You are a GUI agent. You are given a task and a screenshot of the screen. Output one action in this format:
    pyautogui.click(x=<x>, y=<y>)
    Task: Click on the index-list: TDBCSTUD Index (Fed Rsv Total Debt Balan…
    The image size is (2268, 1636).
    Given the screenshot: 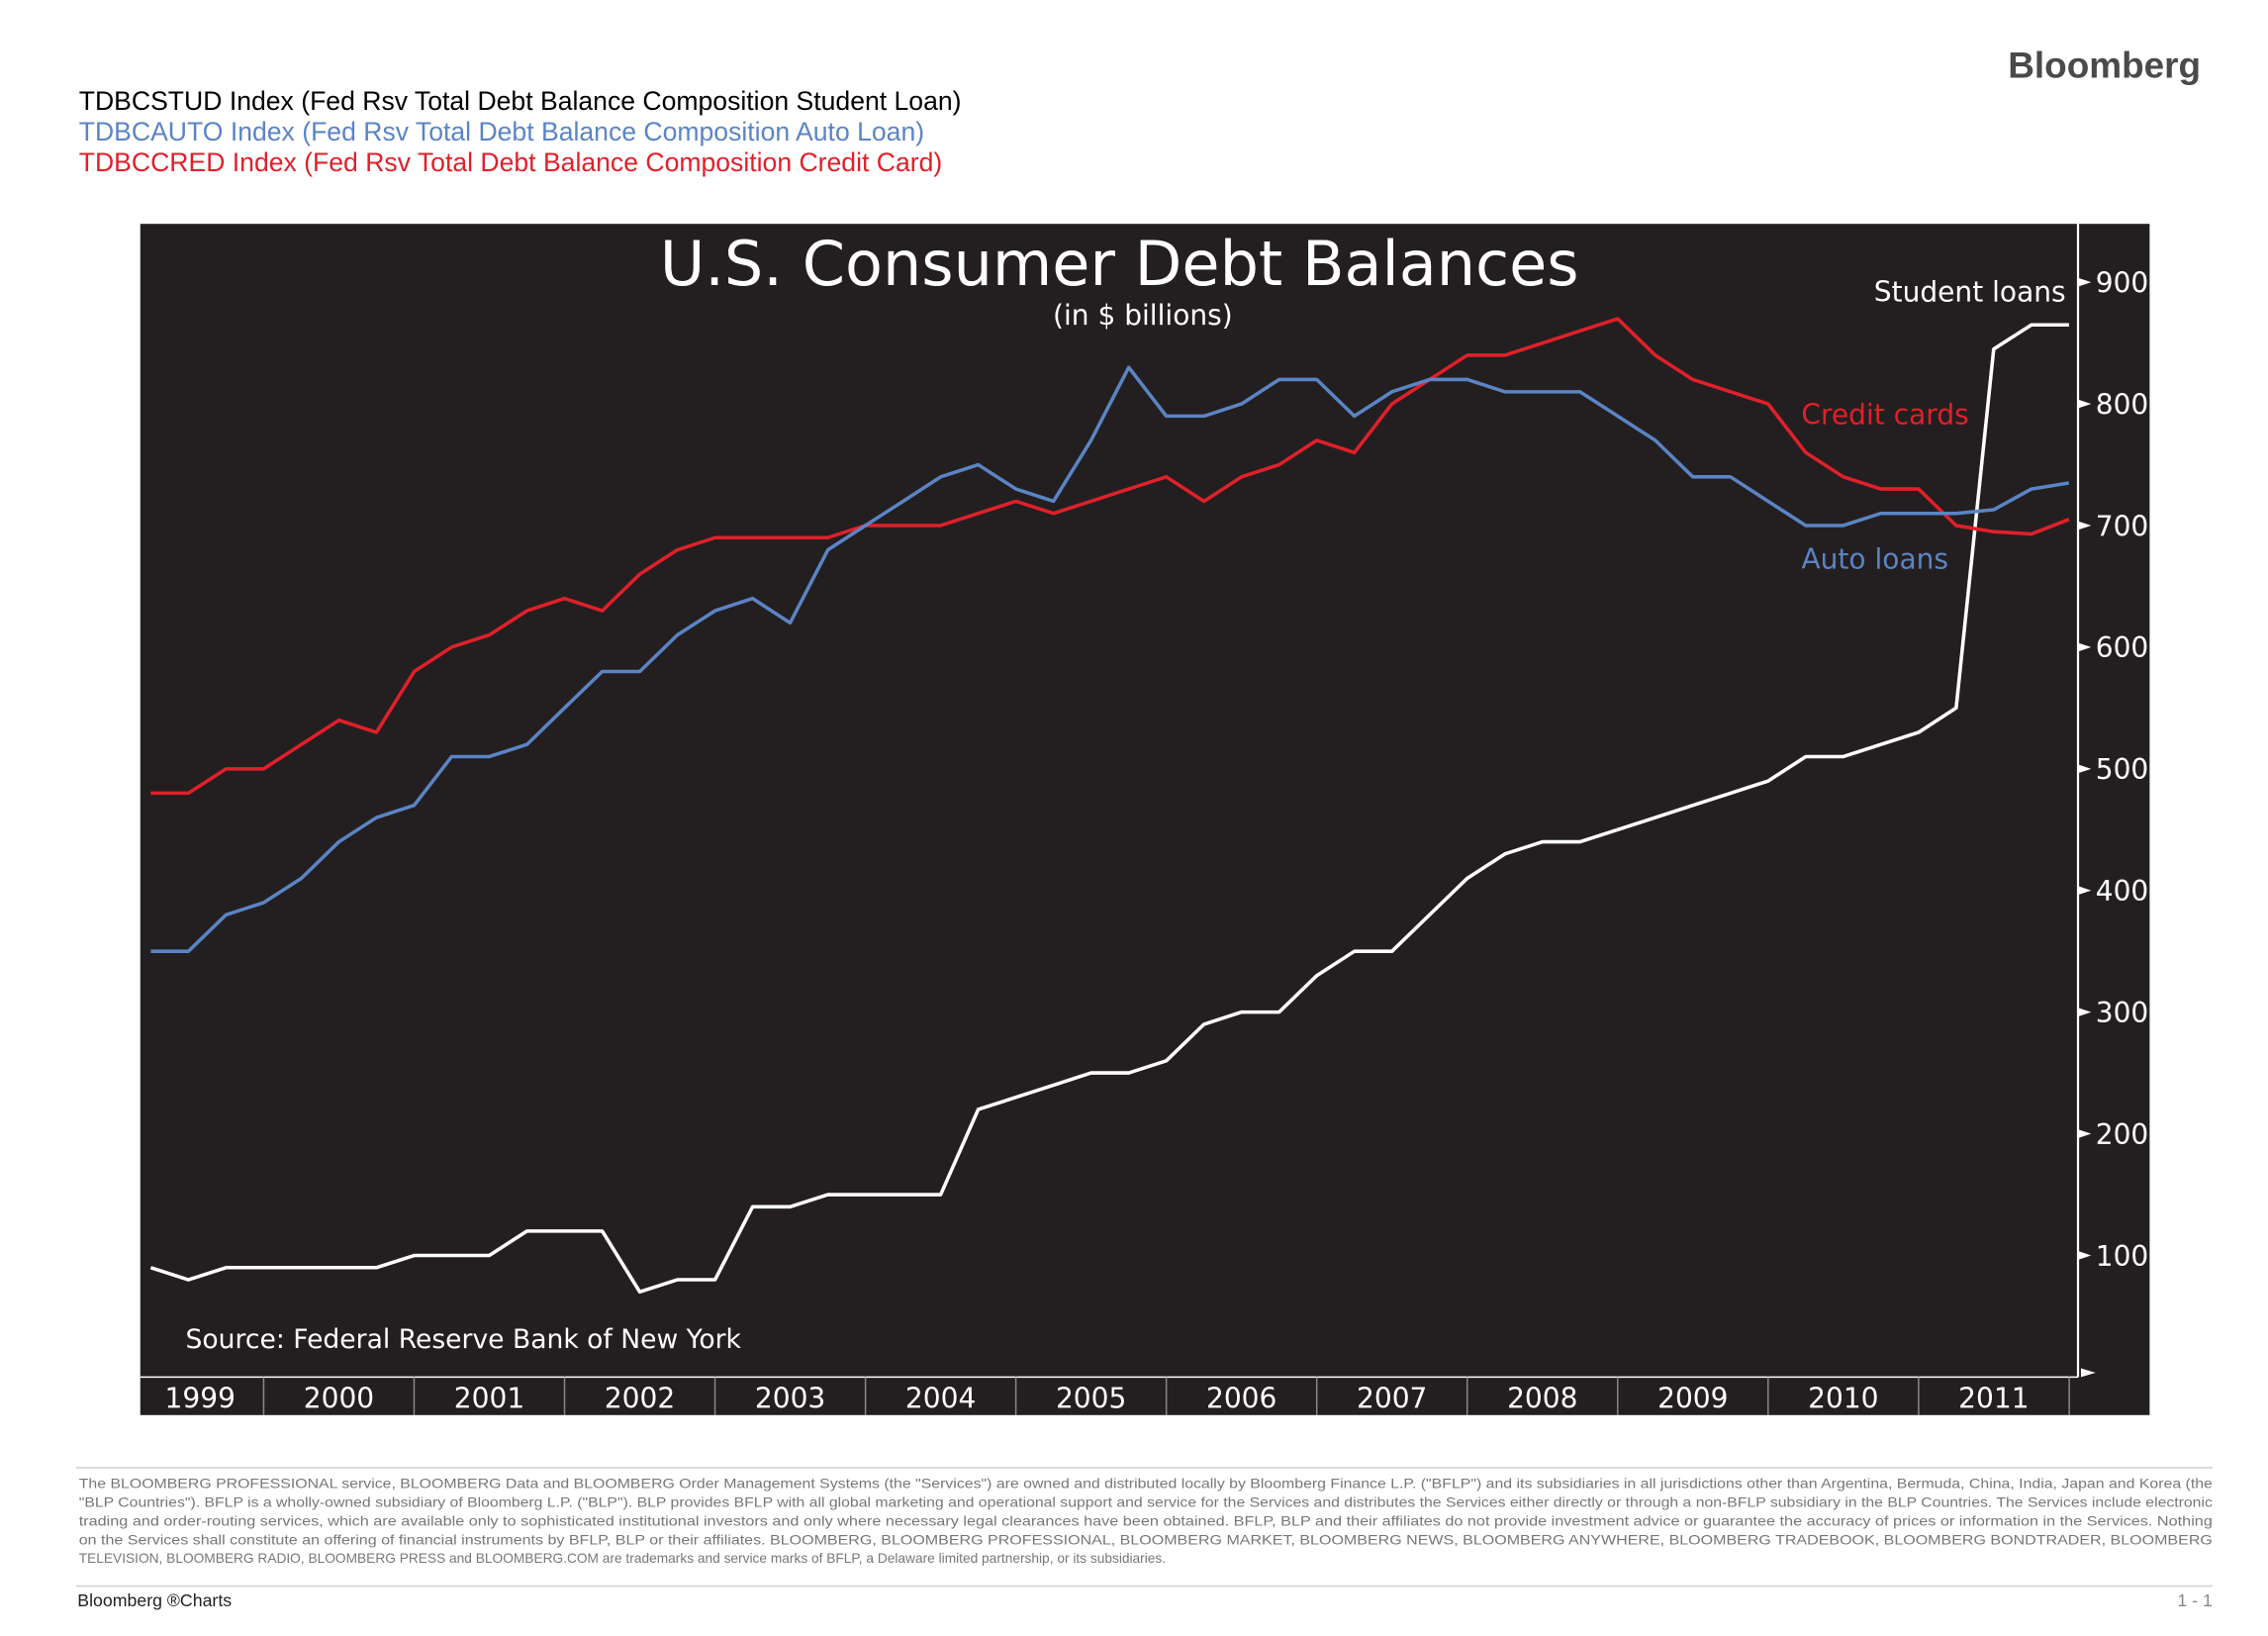 What is the action you would take?
    pyautogui.click(x=521, y=131)
    